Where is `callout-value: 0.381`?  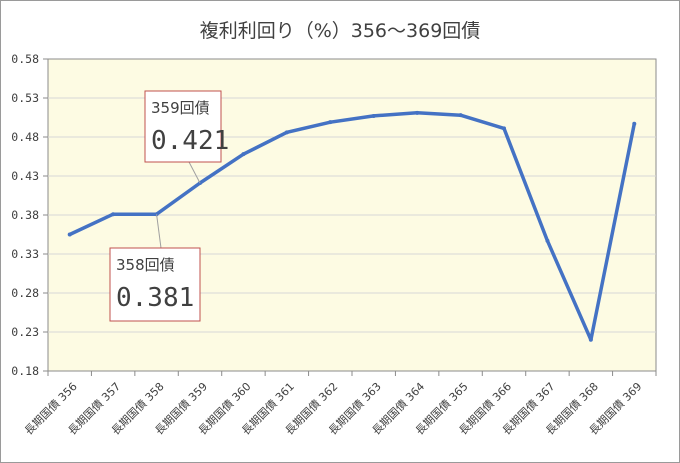 callout-value: 0.381 is located at coordinates (155, 298).